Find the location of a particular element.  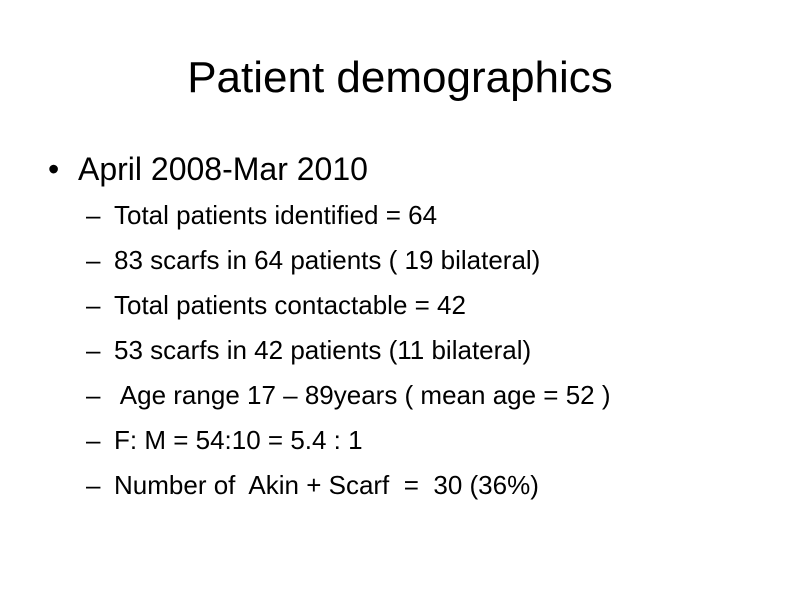

sub-bullet-text: Total patients contactable = 42 is located at coordinates (290, 305).